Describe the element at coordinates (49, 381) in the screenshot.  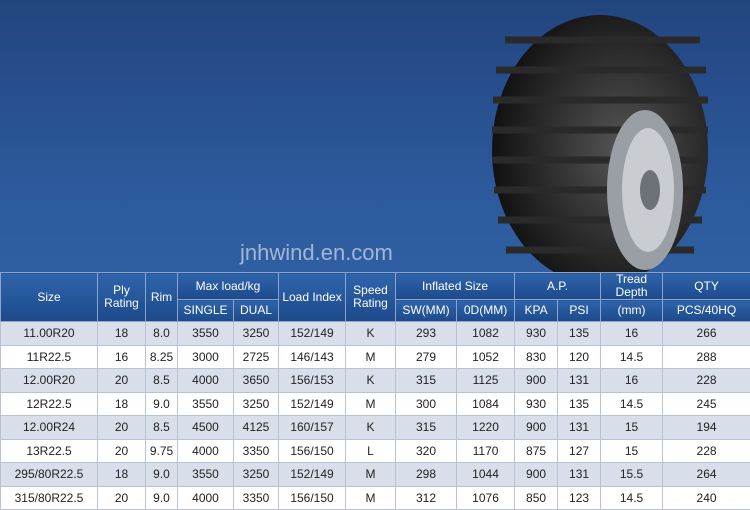
I see `table-cell: 12.00R20` at that location.